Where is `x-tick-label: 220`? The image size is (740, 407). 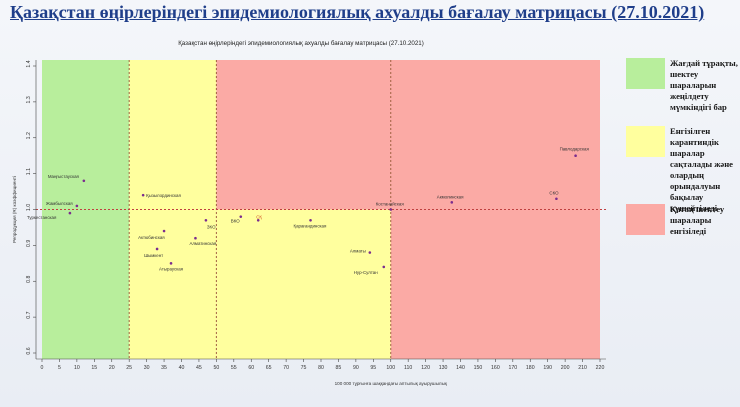
x-tick-label: 220 is located at coordinates (600, 368).